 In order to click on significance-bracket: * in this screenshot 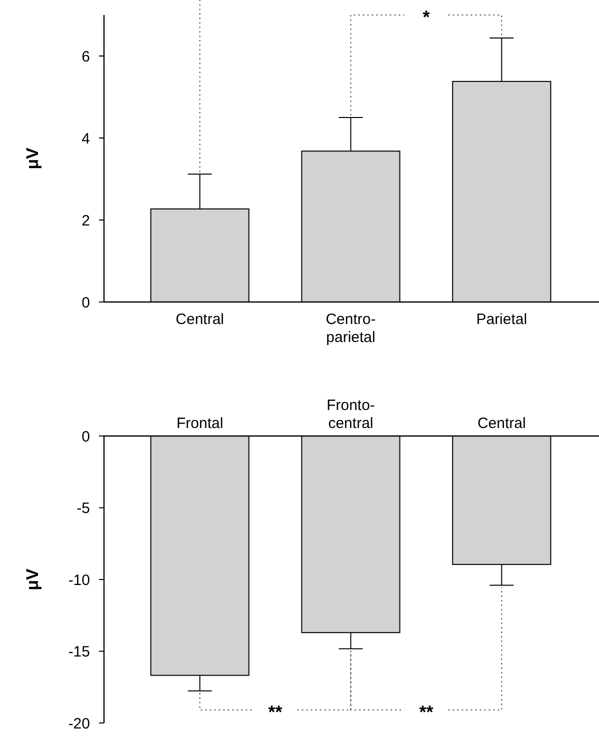, I will do `click(426, 61)`.